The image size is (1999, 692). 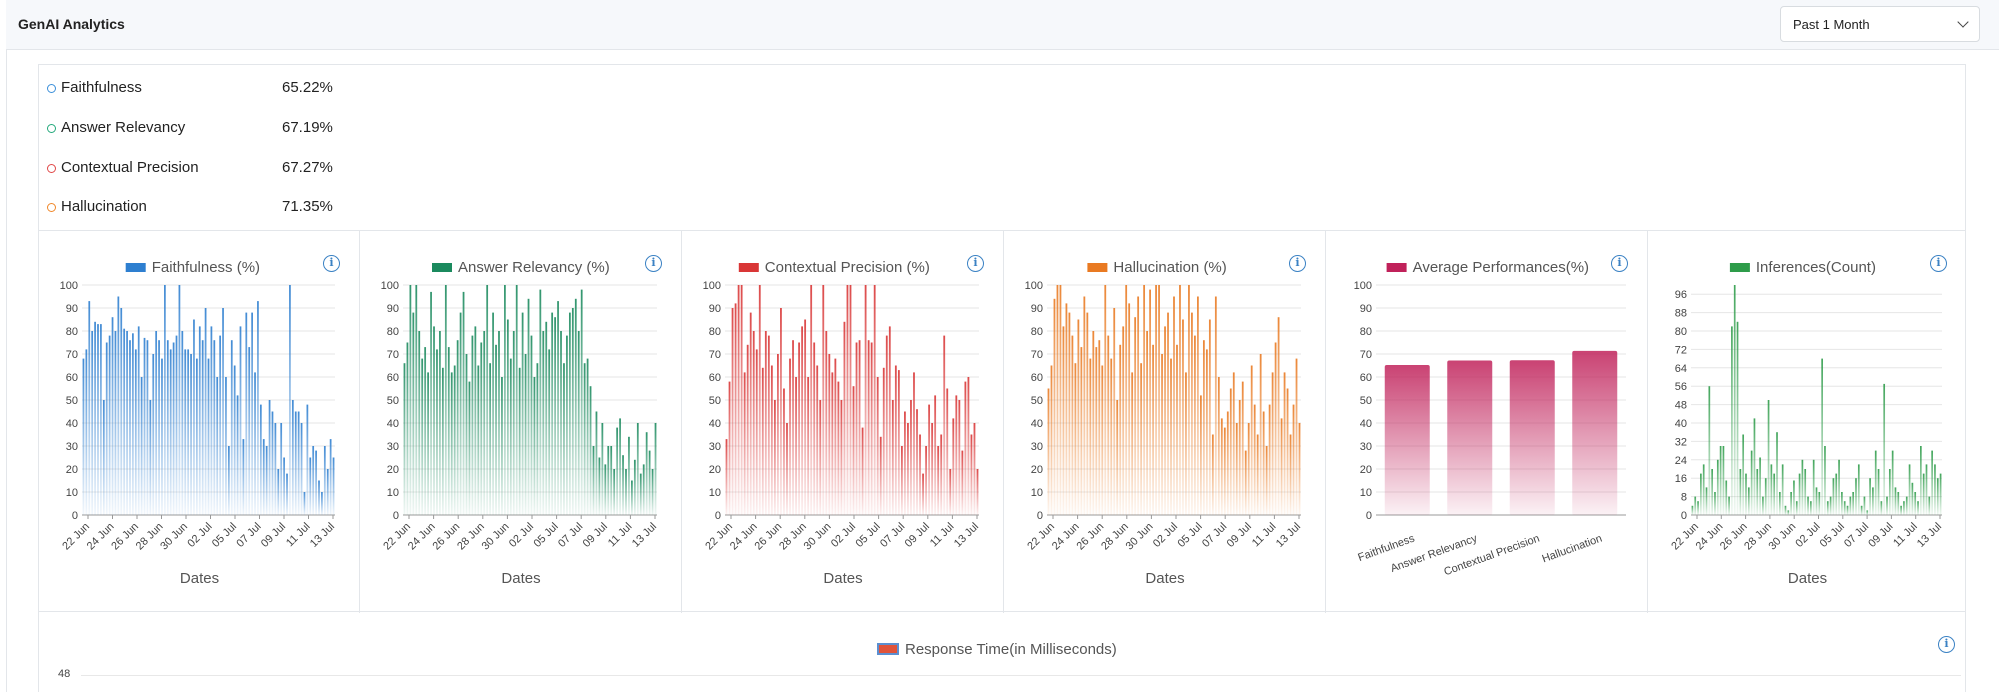 What do you see at coordinates (1880, 24) in the screenshot?
I see `date-range-select: Past 1 Month` at bounding box center [1880, 24].